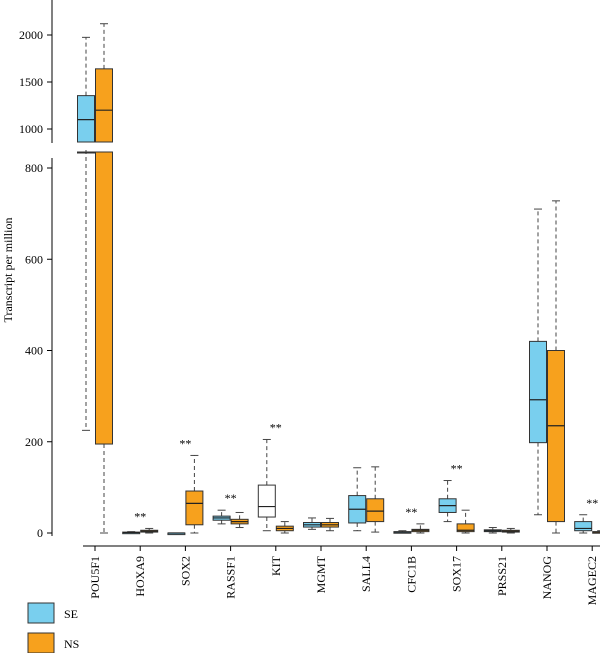 Image resolution: width=600 pixels, height=653 pixels. I want to click on x-tick-label: MGMT, so click(321, 574).